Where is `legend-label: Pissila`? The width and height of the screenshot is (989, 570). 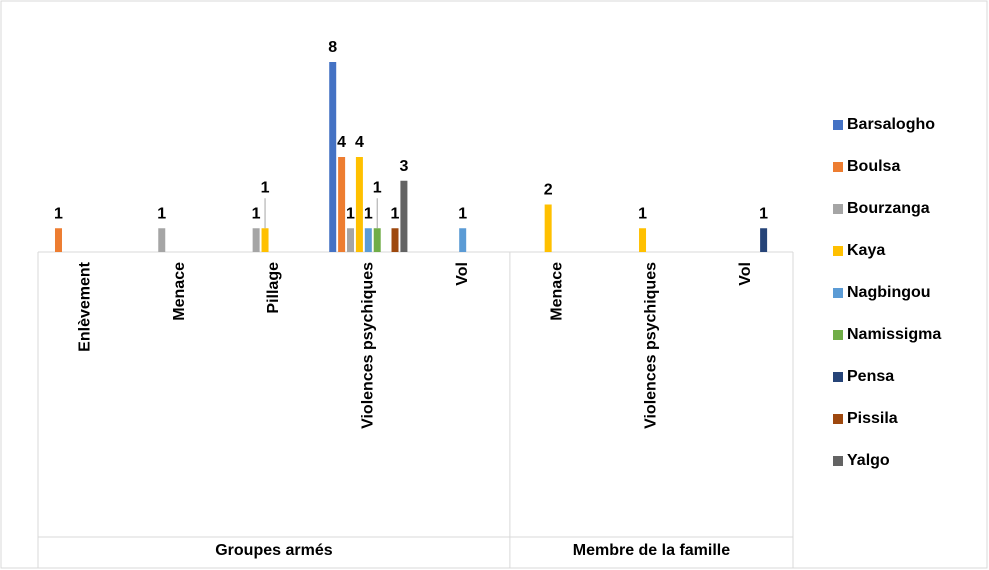 legend-label: Pissila is located at coordinates (872, 418).